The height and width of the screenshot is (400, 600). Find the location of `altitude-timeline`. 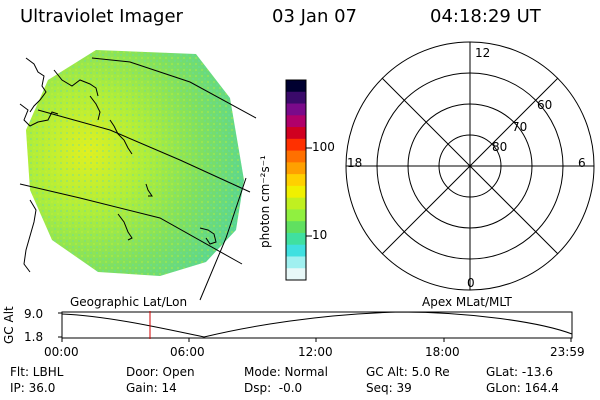

altitude-timeline is located at coordinates (315, 326).